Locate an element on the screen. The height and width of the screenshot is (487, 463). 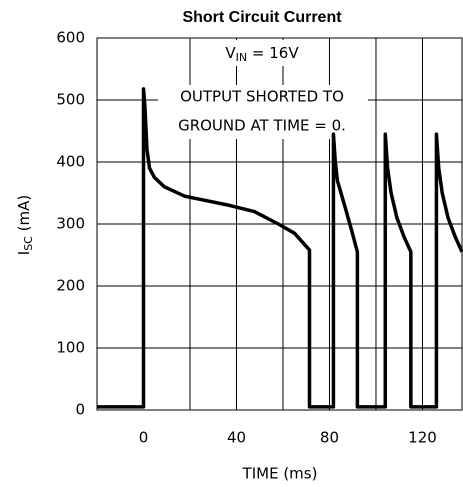
y-tick-label: 200 is located at coordinates (70, 286).